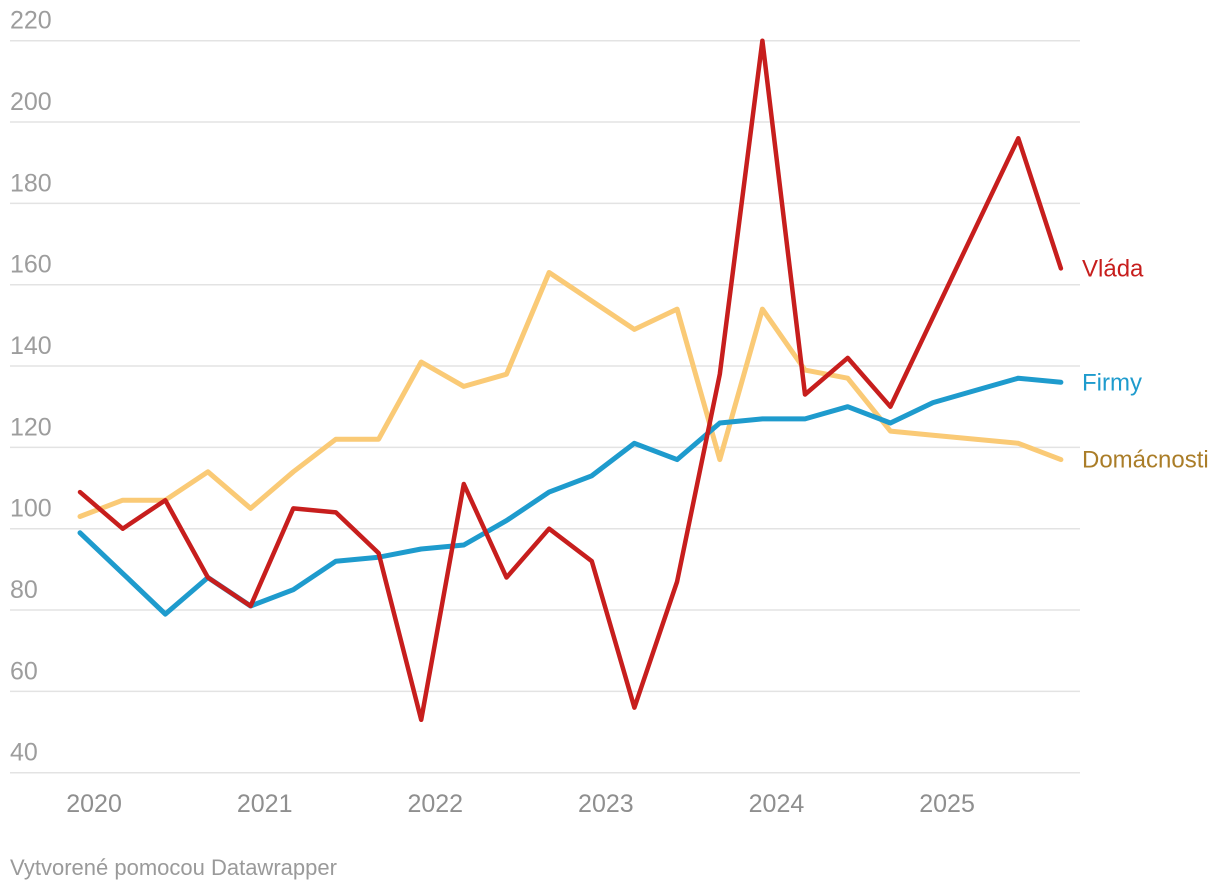 The height and width of the screenshot is (892, 1220). Describe the element at coordinates (24, 753) in the screenshot. I see `y-tick-label-40: 40` at that location.